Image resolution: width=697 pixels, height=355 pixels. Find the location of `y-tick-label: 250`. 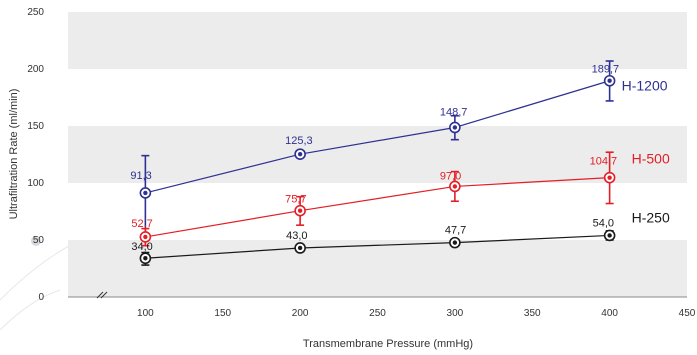

y-tick-label: 250 is located at coordinates (35, 12).